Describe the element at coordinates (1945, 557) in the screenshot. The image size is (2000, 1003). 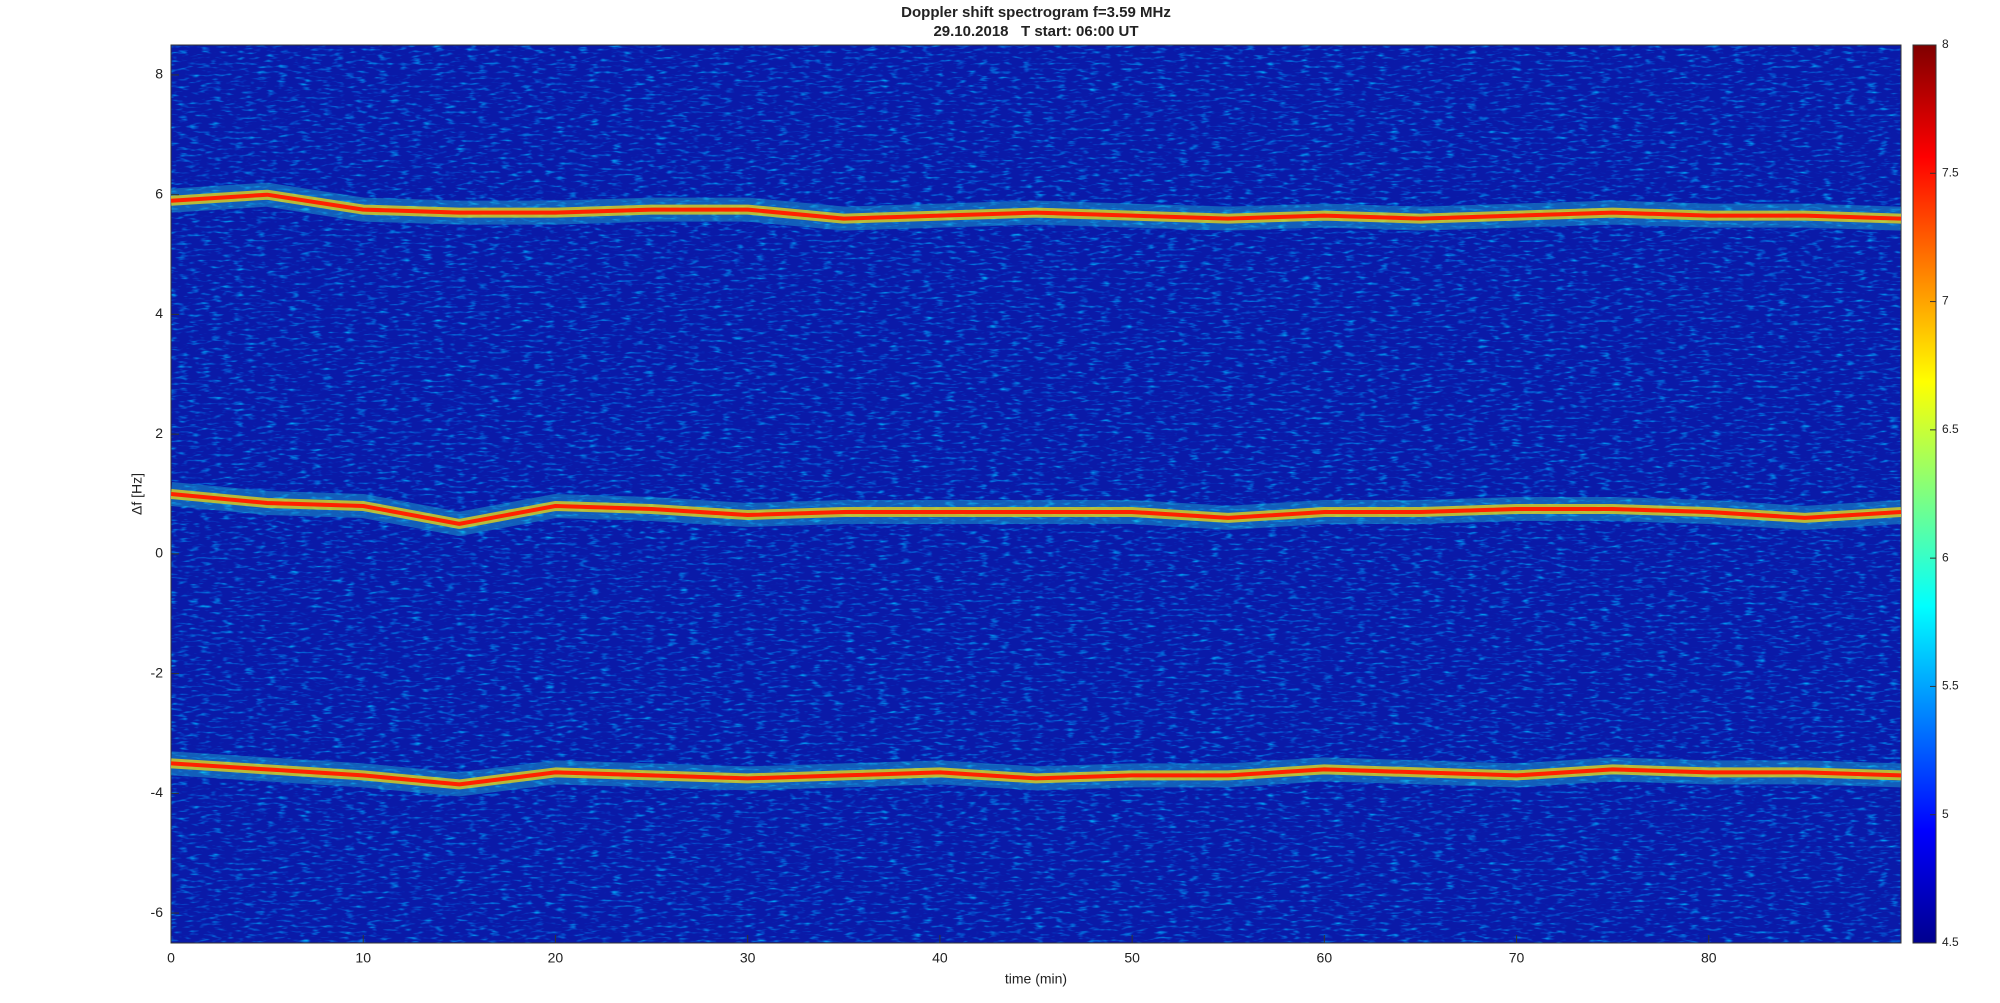
I see `colorbar-tick-label: 6` at that location.